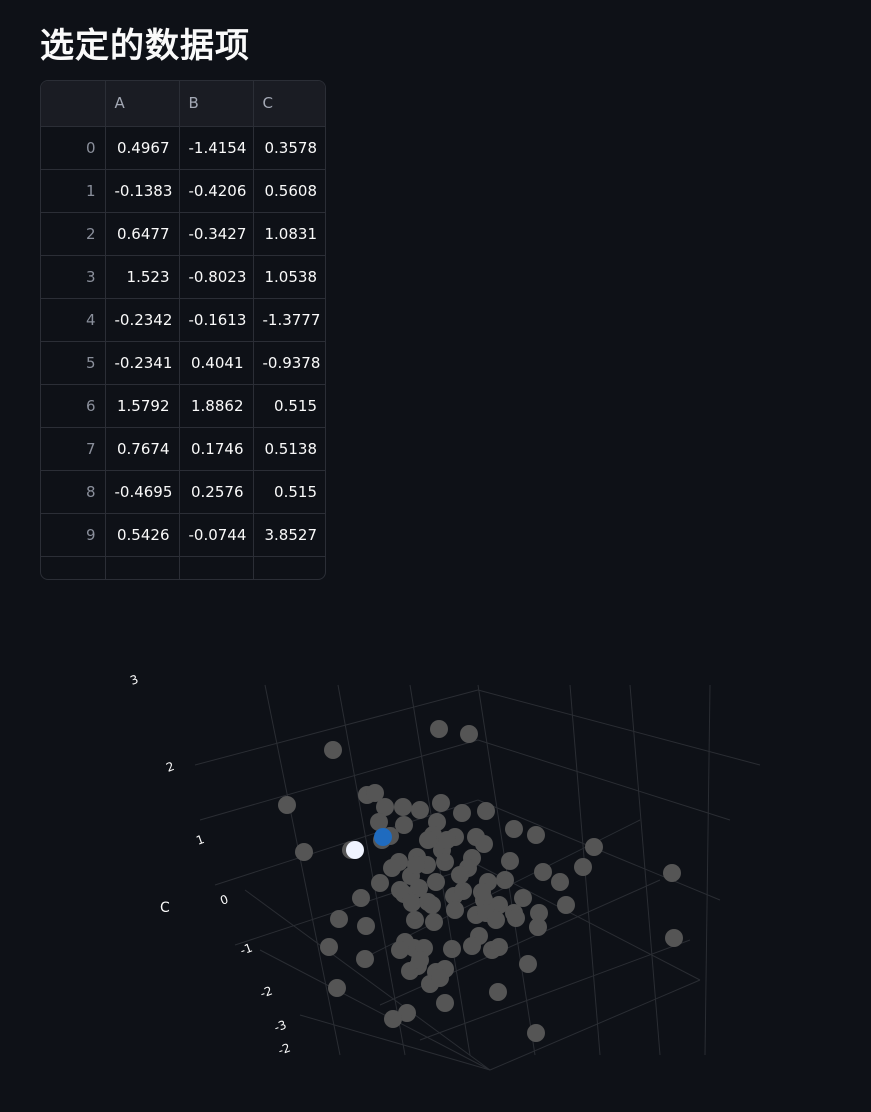  What do you see at coordinates (142, 535) in the screenshot?
I see `table-cell: 0.5426` at bounding box center [142, 535].